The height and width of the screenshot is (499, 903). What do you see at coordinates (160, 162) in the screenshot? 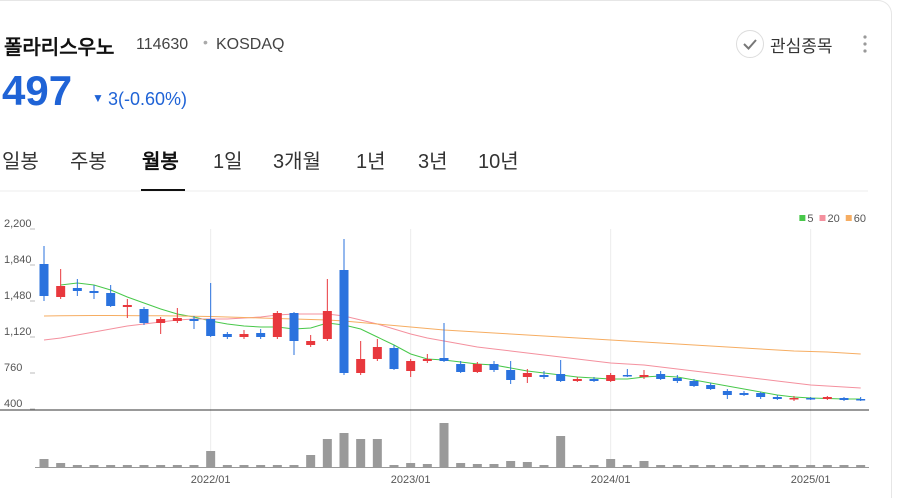
I see `period-tab: 월봉` at bounding box center [160, 162].